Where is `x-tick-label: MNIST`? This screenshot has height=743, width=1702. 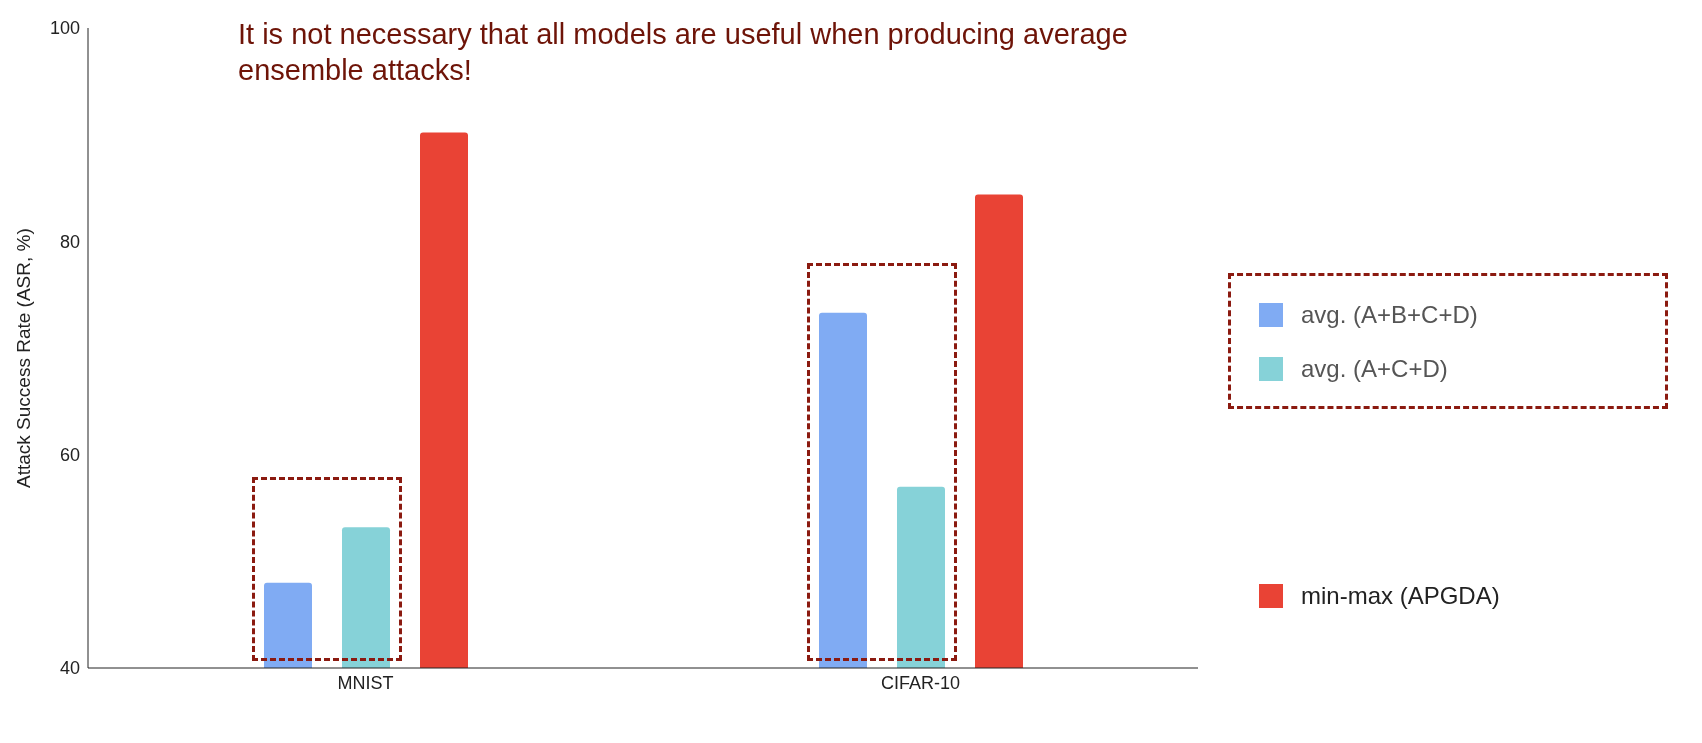
x-tick-label: MNIST is located at coordinates (365, 682).